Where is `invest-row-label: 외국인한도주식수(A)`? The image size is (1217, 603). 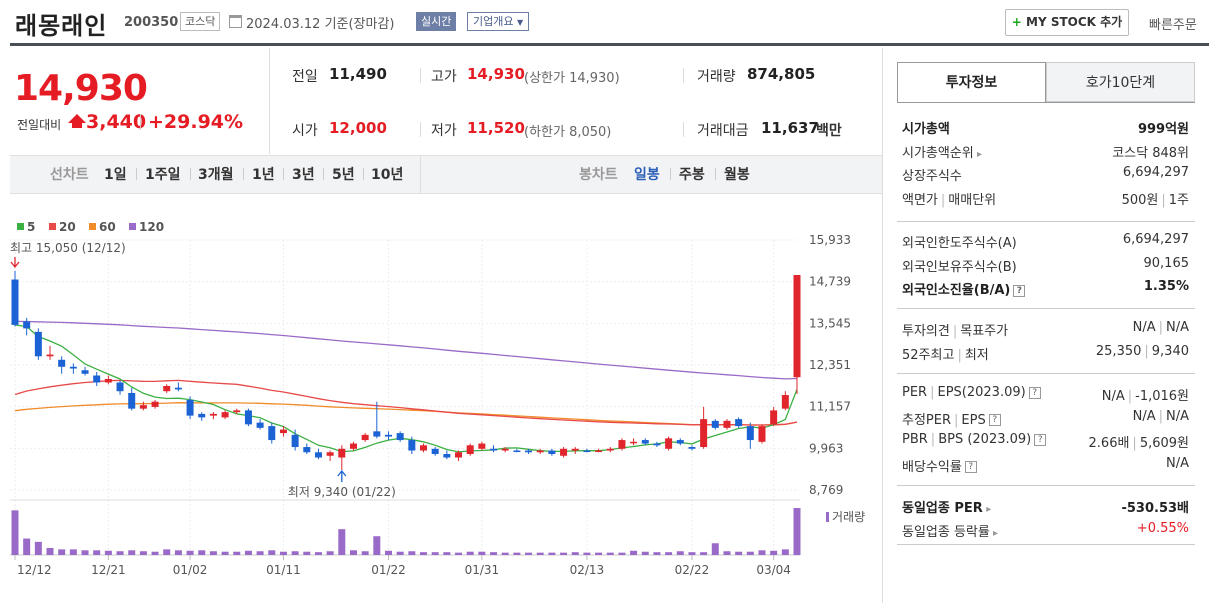 invest-row-label: 외국인한도주식수(A) is located at coordinates (959, 241).